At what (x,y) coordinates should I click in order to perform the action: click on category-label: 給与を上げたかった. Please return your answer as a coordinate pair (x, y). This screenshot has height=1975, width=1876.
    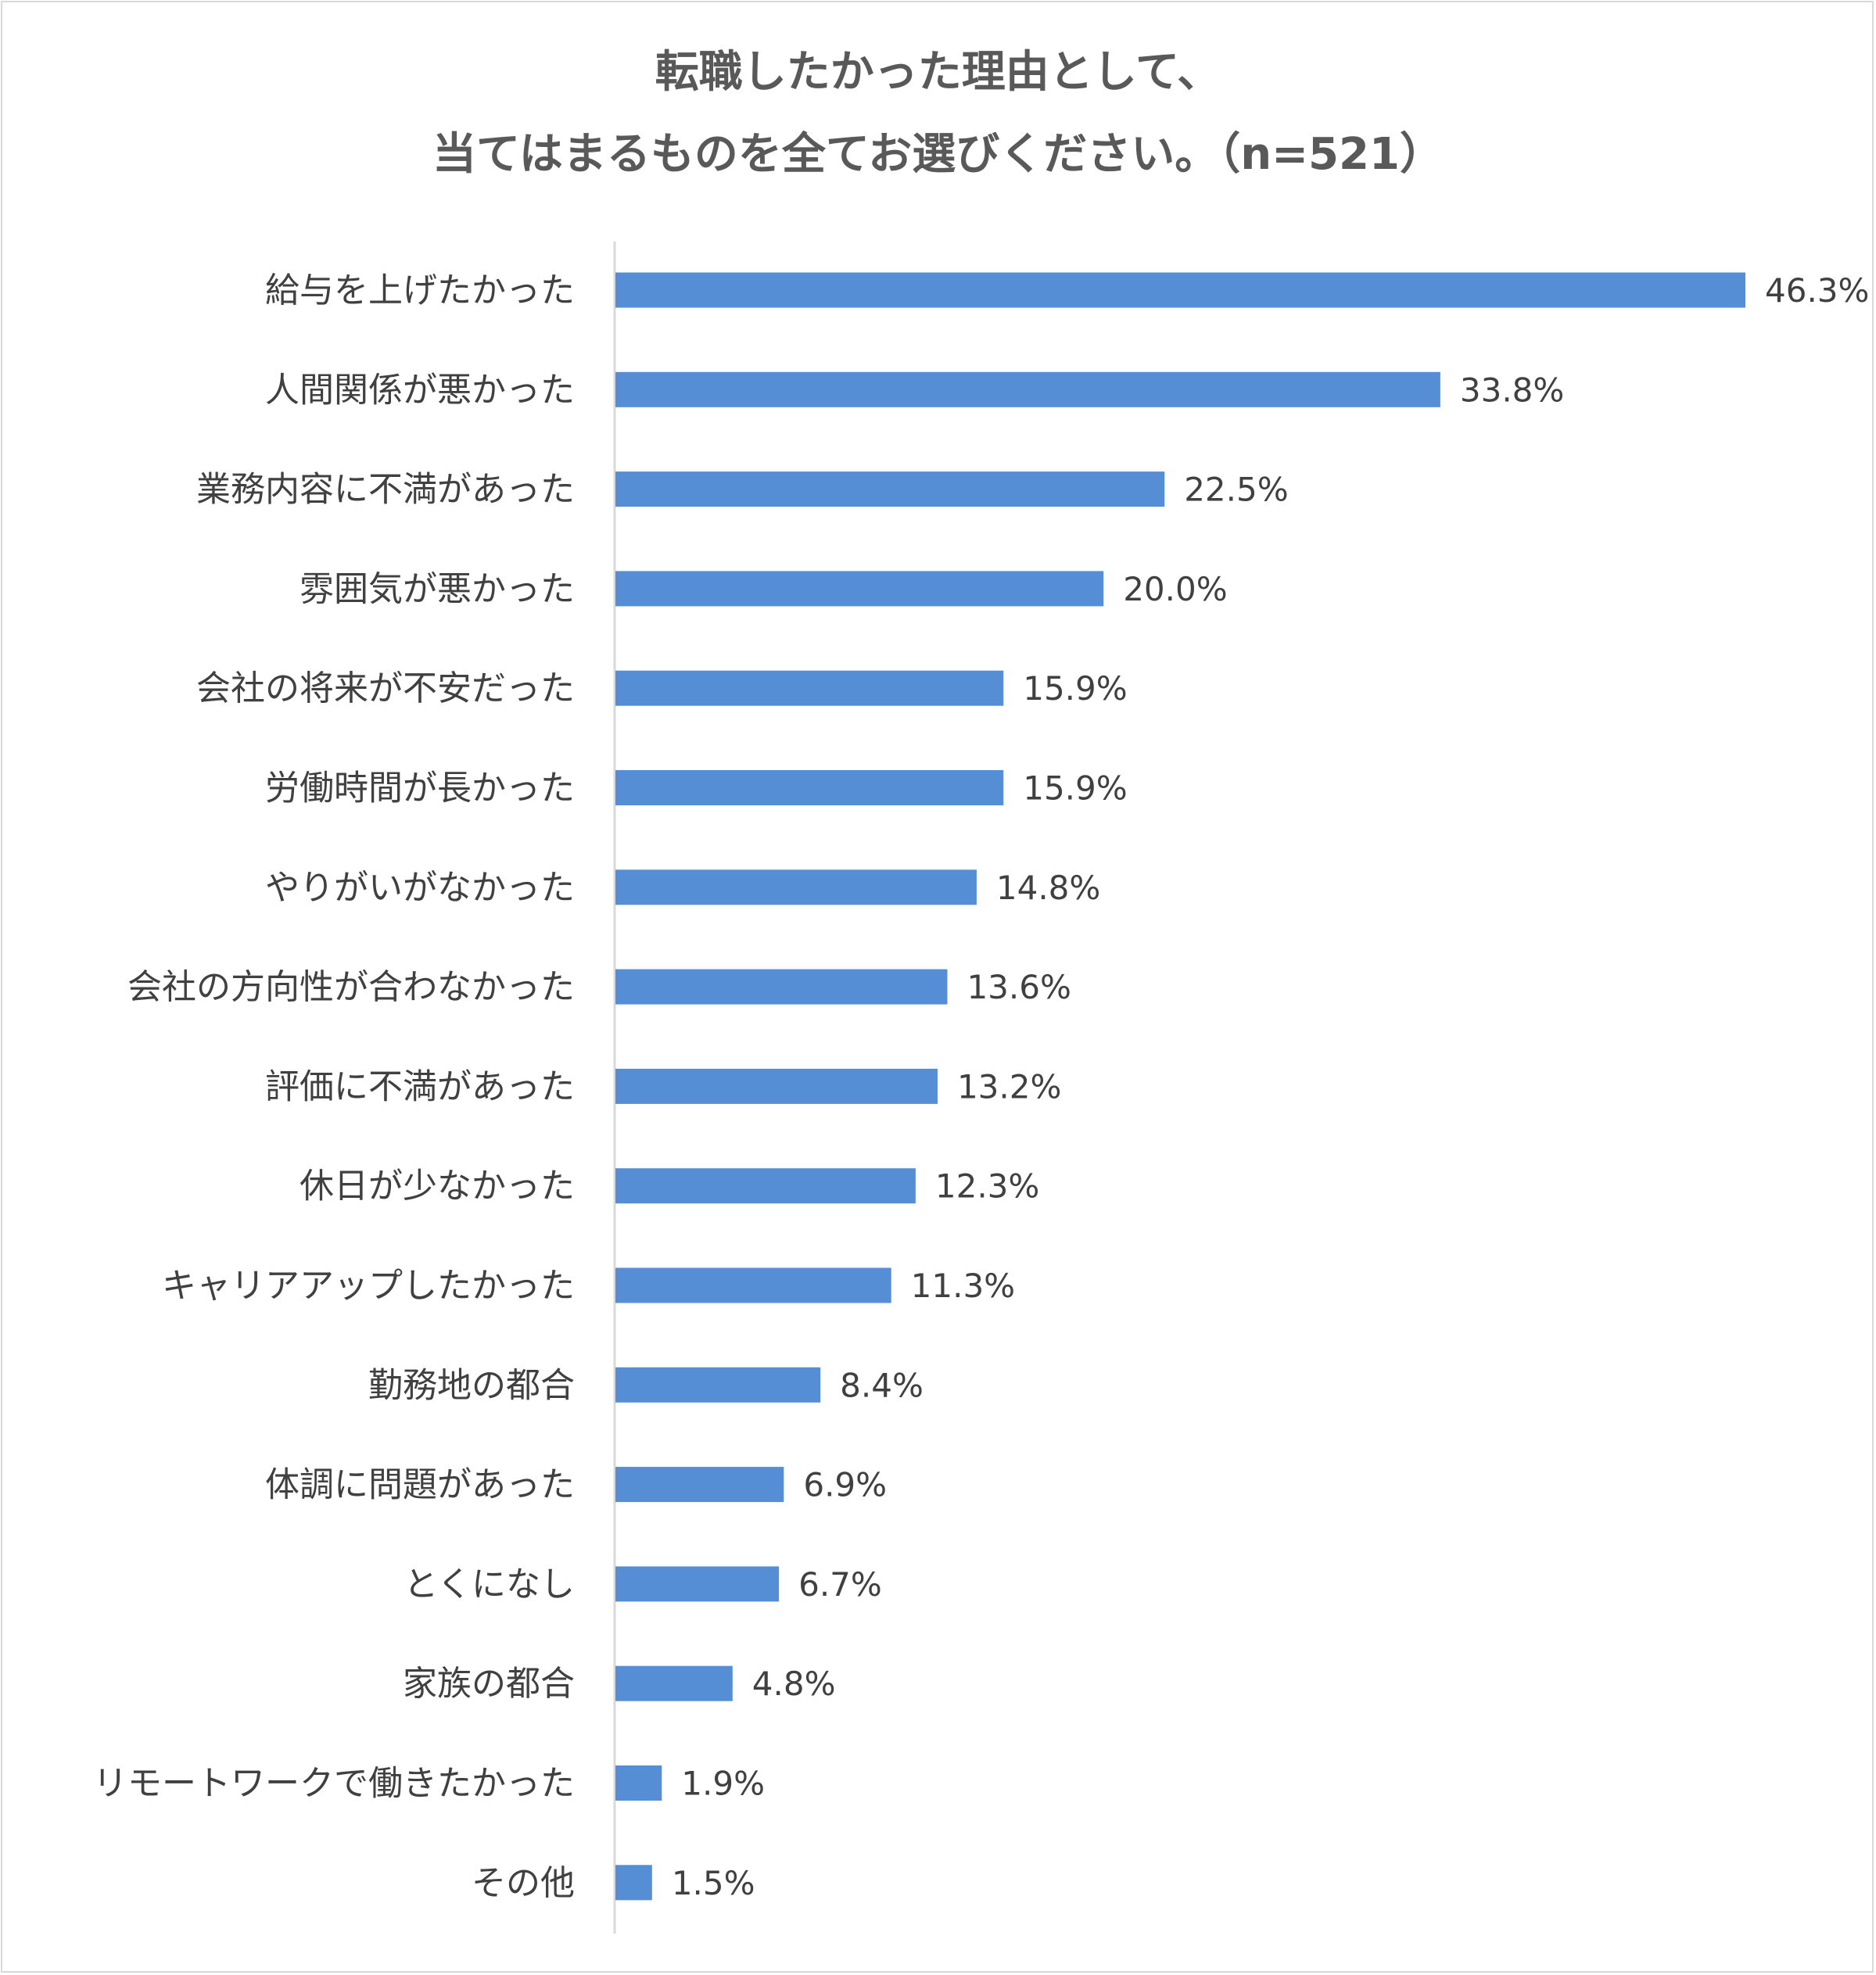
    Looking at the image, I should click on (420, 291).